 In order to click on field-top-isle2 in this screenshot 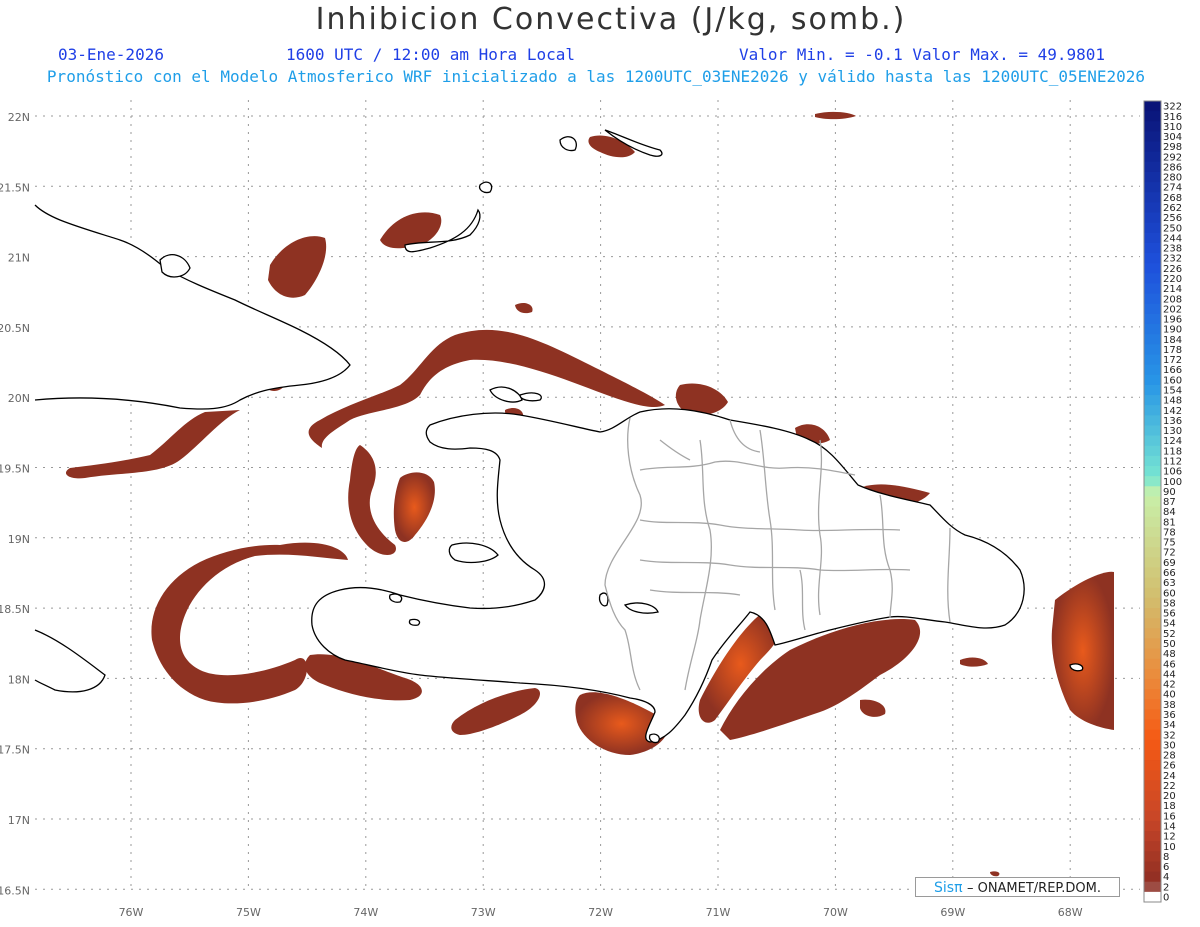, I will do `click(835, 115)`.